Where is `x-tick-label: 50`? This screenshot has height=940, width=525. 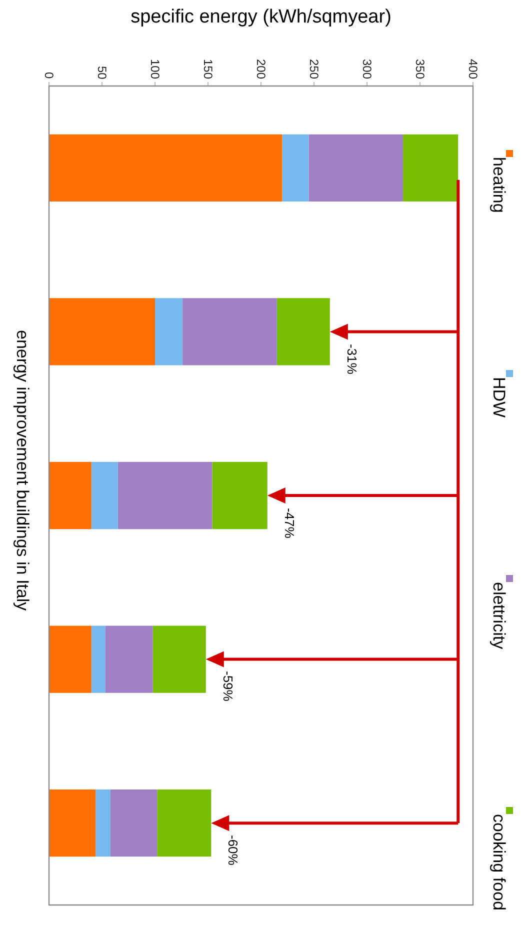
x-tick-label: 50 is located at coordinates (102, 72).